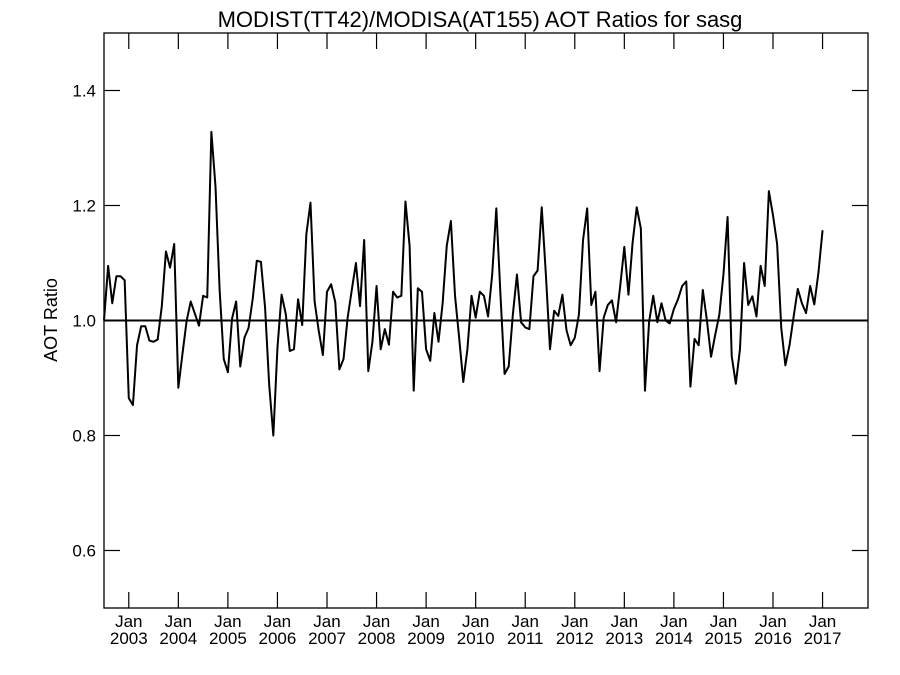  Describe the element at coordinates (228, 638) in the screenshot. I see `x-tick-year-label: 2005` at that location.